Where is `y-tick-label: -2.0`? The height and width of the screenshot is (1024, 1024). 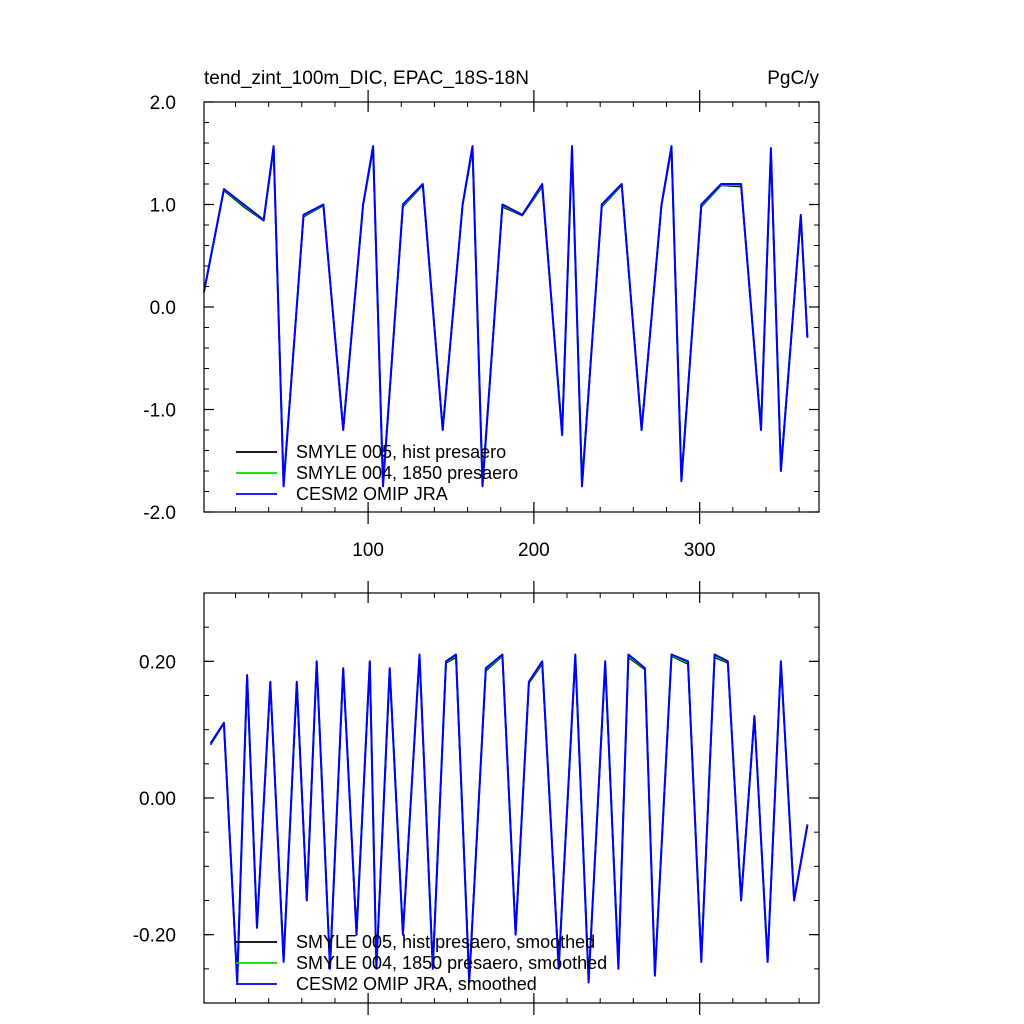 y-tick-label: -2.0 is located at coordinates (159, 513).